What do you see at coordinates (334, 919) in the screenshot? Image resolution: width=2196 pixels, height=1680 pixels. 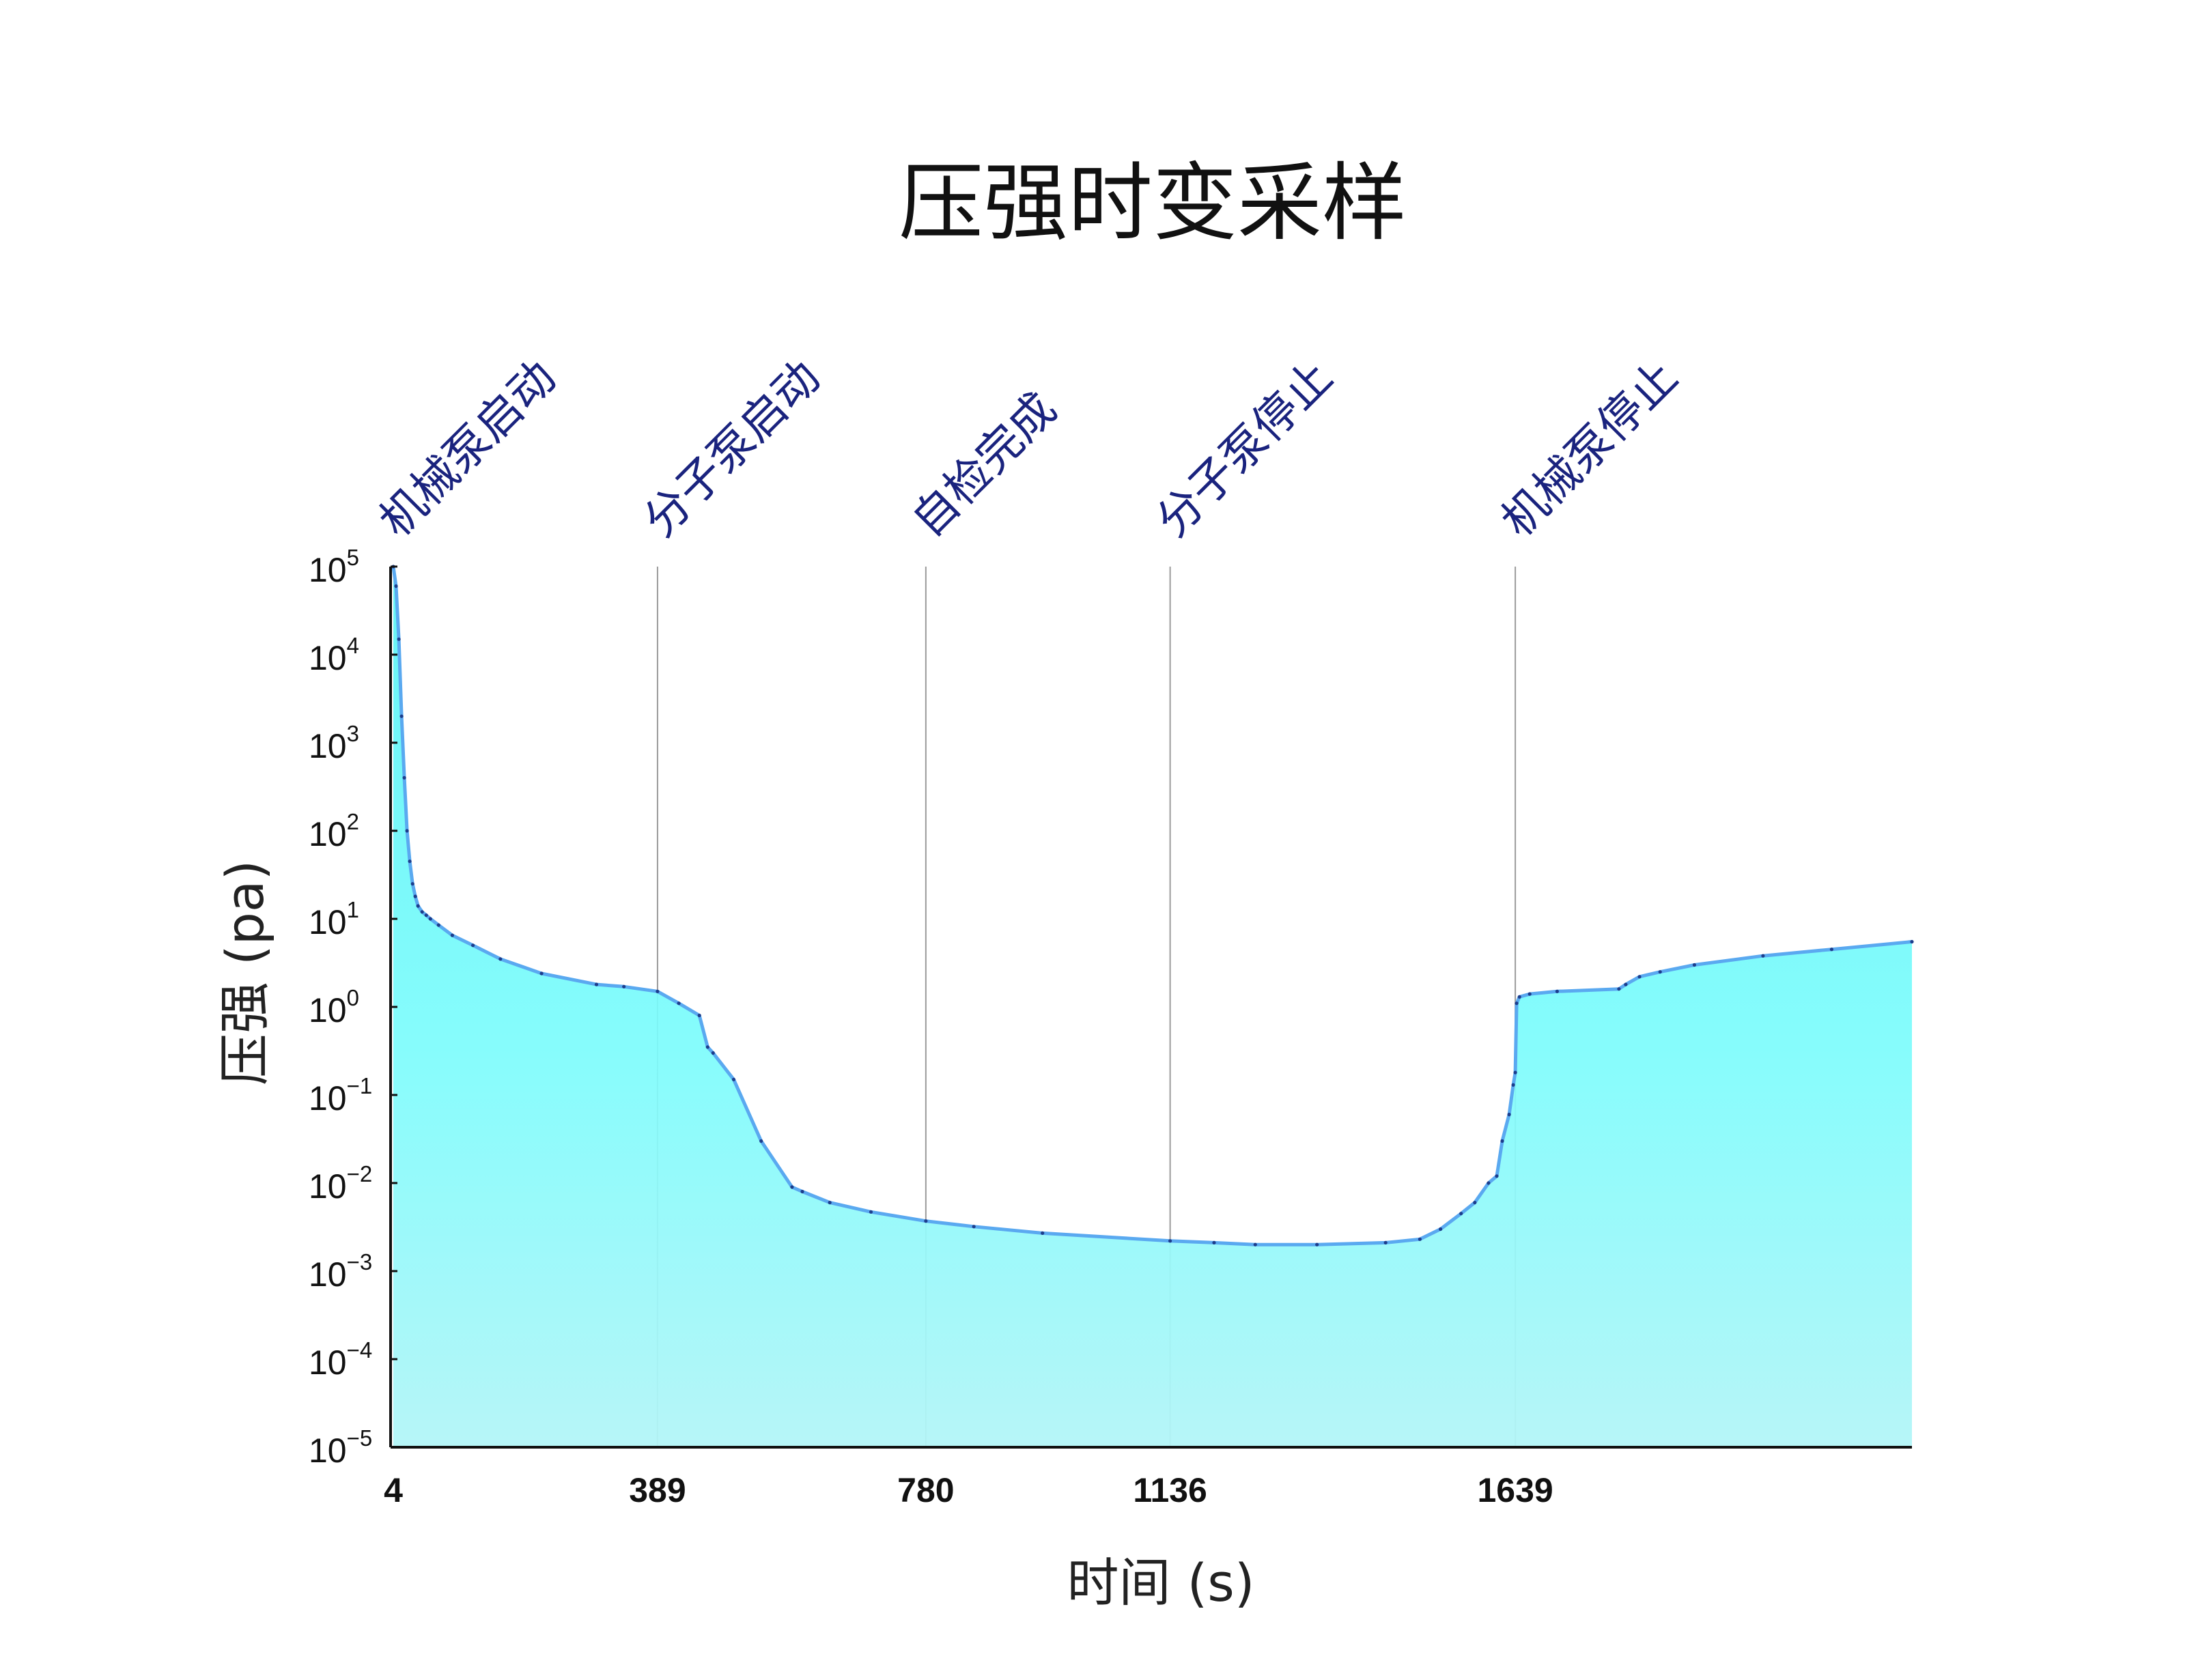 I see `y-tick-label: 10¹` at bounding box center [334, 919].